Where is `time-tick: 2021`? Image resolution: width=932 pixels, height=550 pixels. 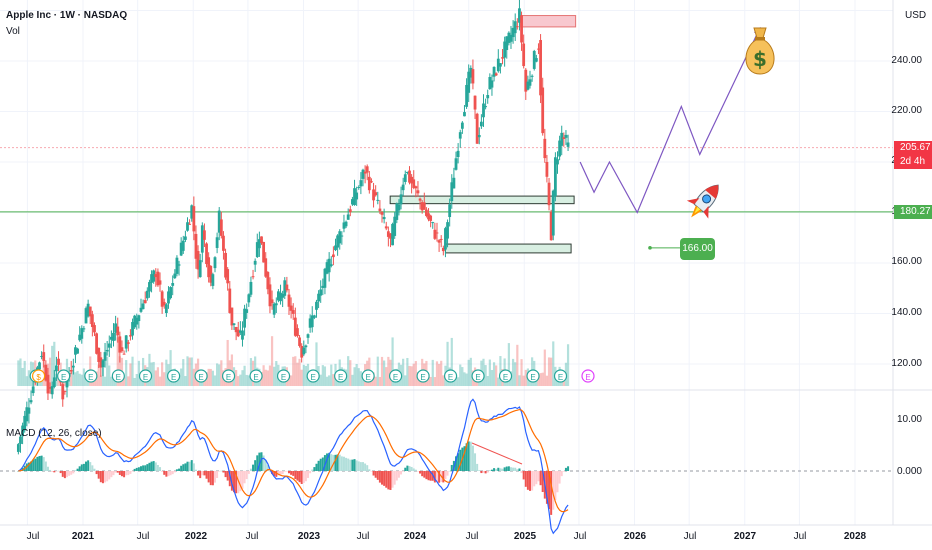 time-tick: 2021 is located at coordinates (83, 536).